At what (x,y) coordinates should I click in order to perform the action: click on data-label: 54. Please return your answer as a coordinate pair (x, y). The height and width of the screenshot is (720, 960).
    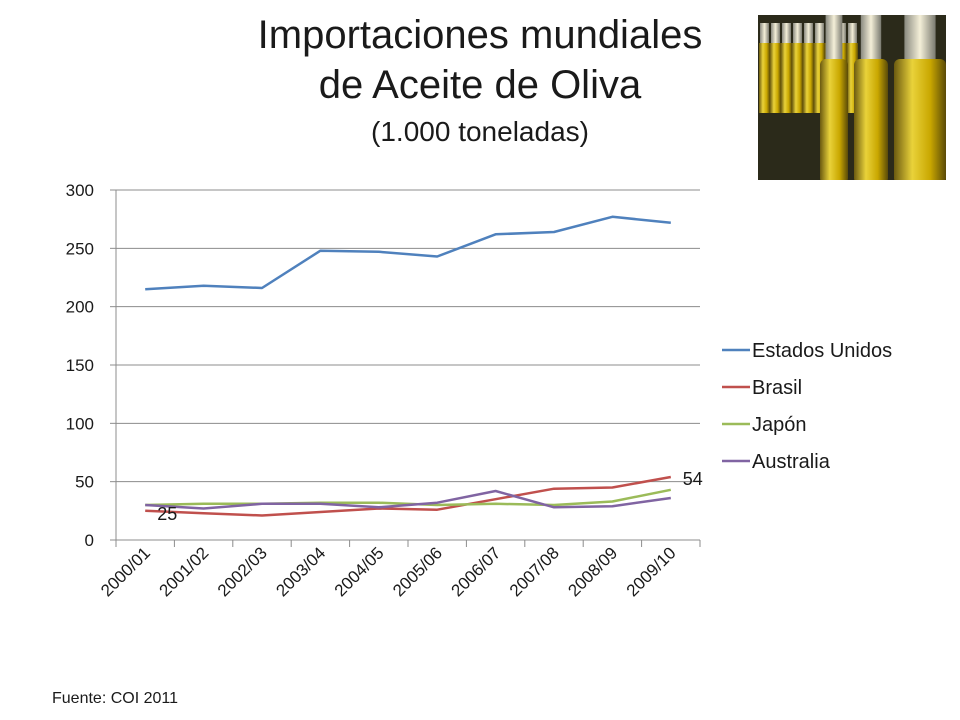
    Looking at the image, I should click on (693, 479).